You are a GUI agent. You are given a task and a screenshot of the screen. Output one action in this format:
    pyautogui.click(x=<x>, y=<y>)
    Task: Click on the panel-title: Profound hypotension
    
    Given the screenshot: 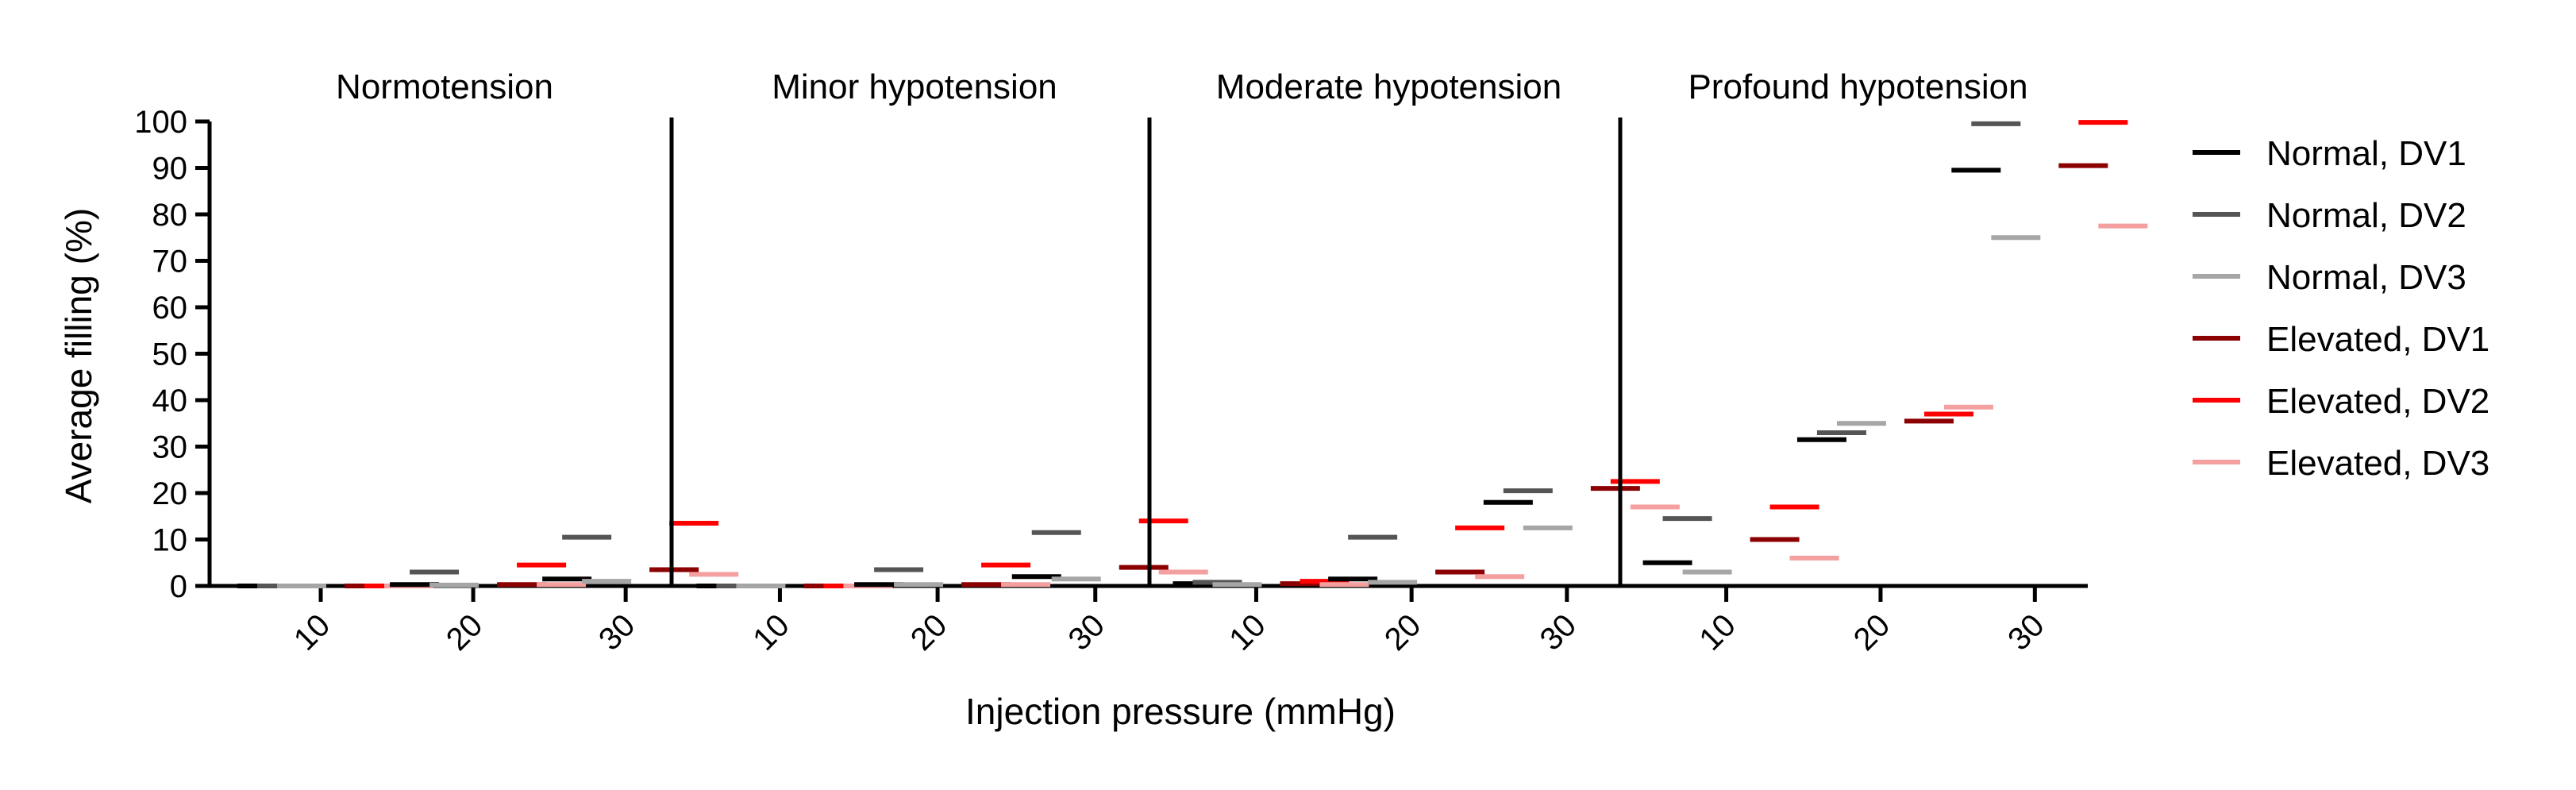 What is the action you would take?
    pyautogui.click(x=1857, y=86)
    